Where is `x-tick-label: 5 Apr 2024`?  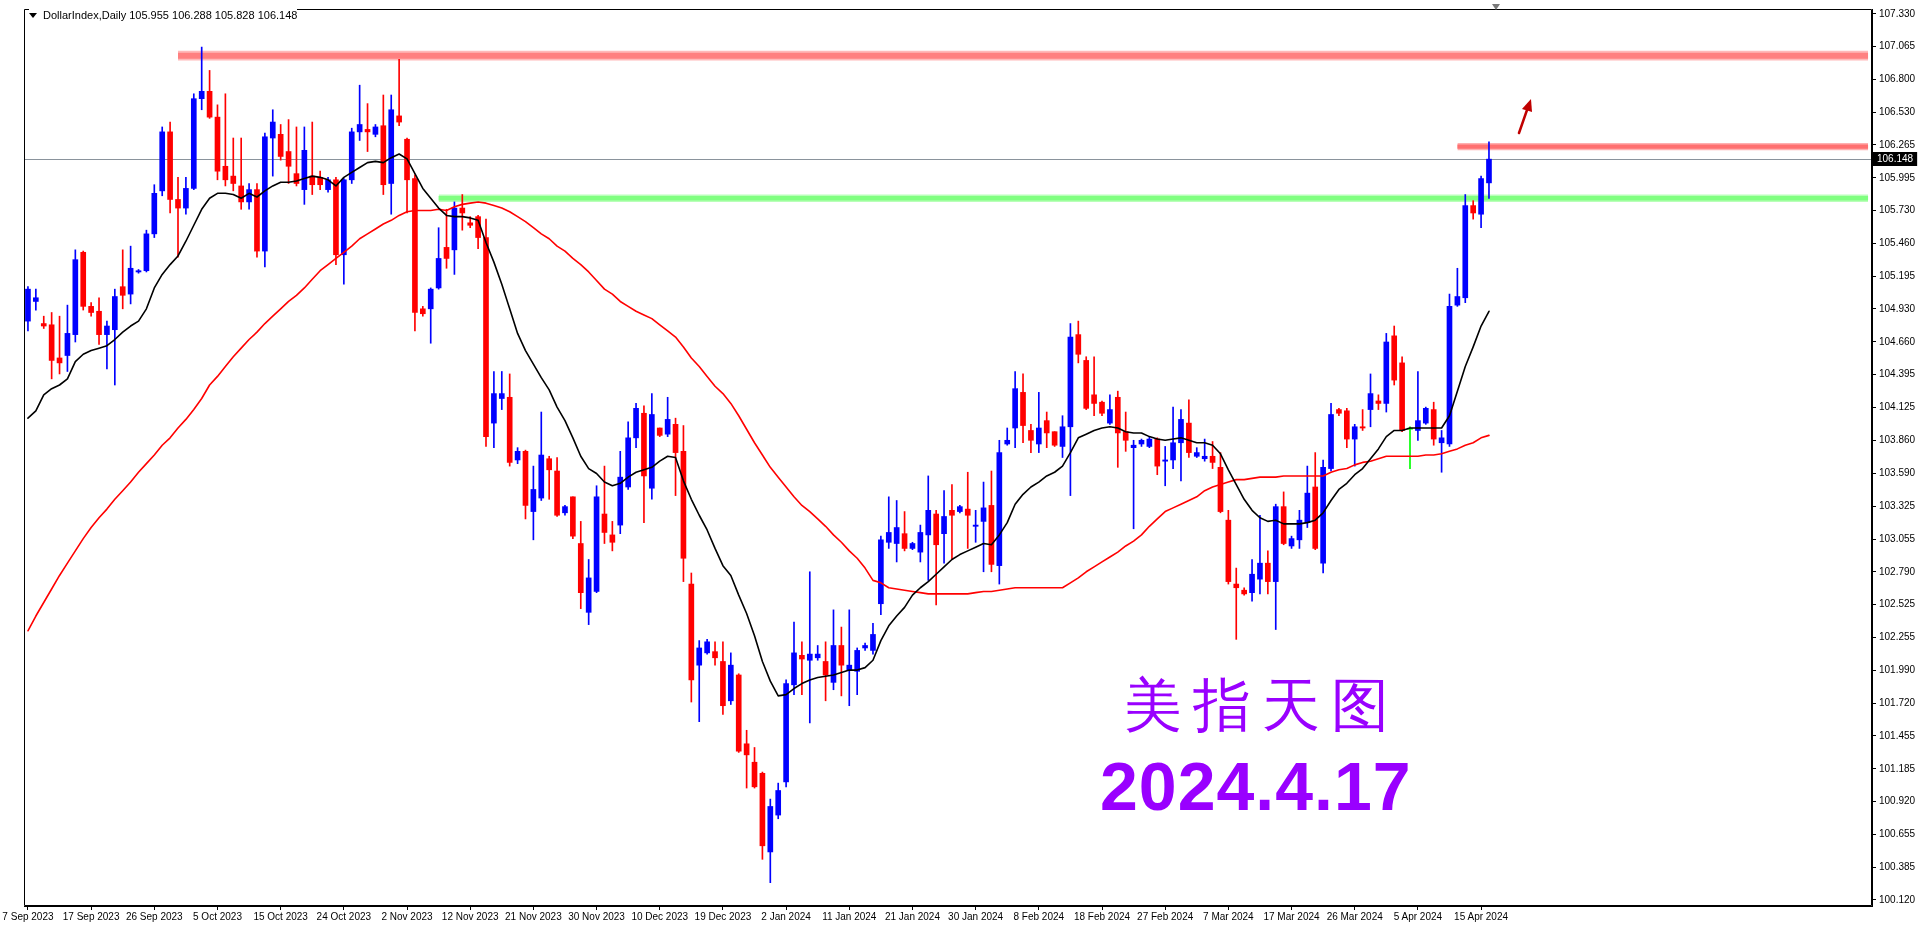
x-tick-label: 5 Apr 2024 is located at coordinates (1418, 916).